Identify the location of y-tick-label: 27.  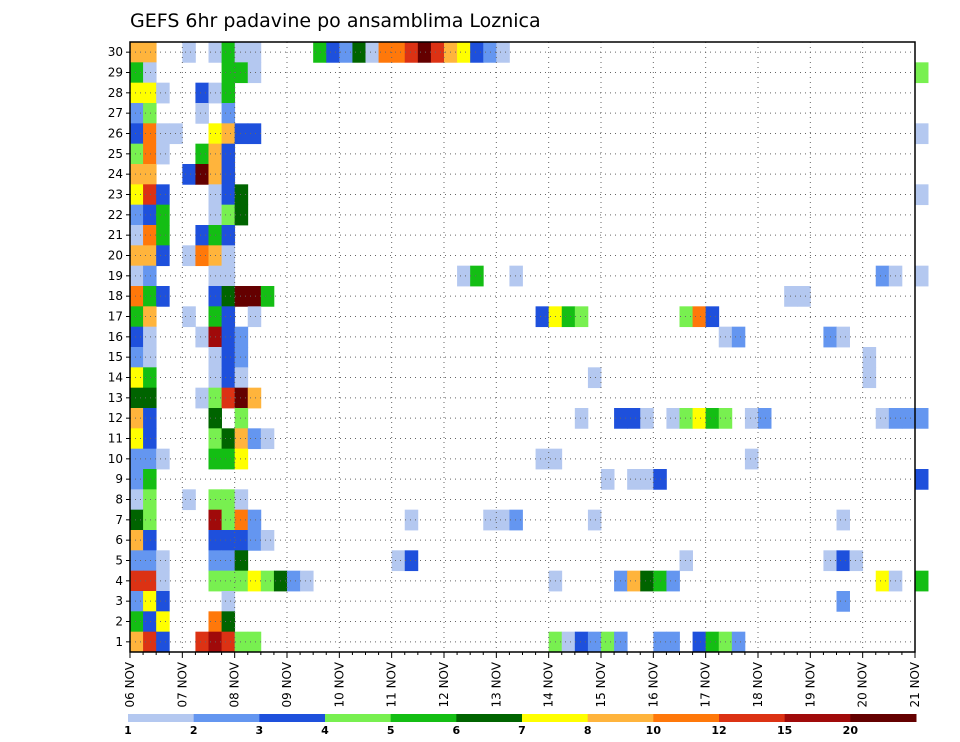
(115, 113).